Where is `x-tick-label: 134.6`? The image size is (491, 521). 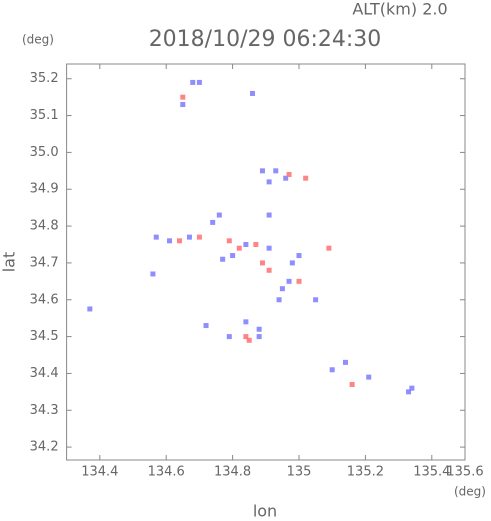 x-tick-label: 134.6 is located at coordinates (166, 472).